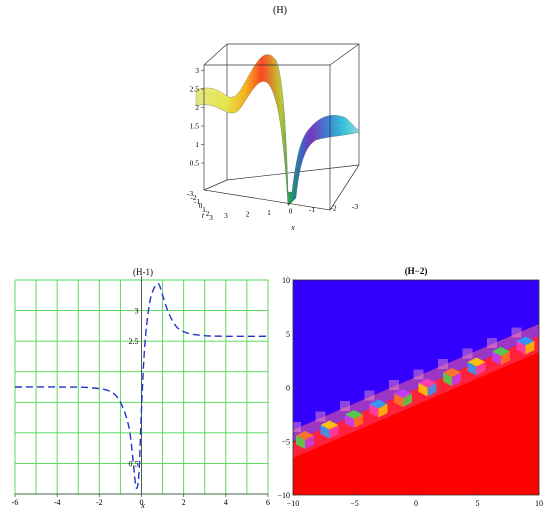  What do you see at coordinates (203, 215) in the screenshot?
I see `t-axis-label: t` at bounding box center [203, 215].